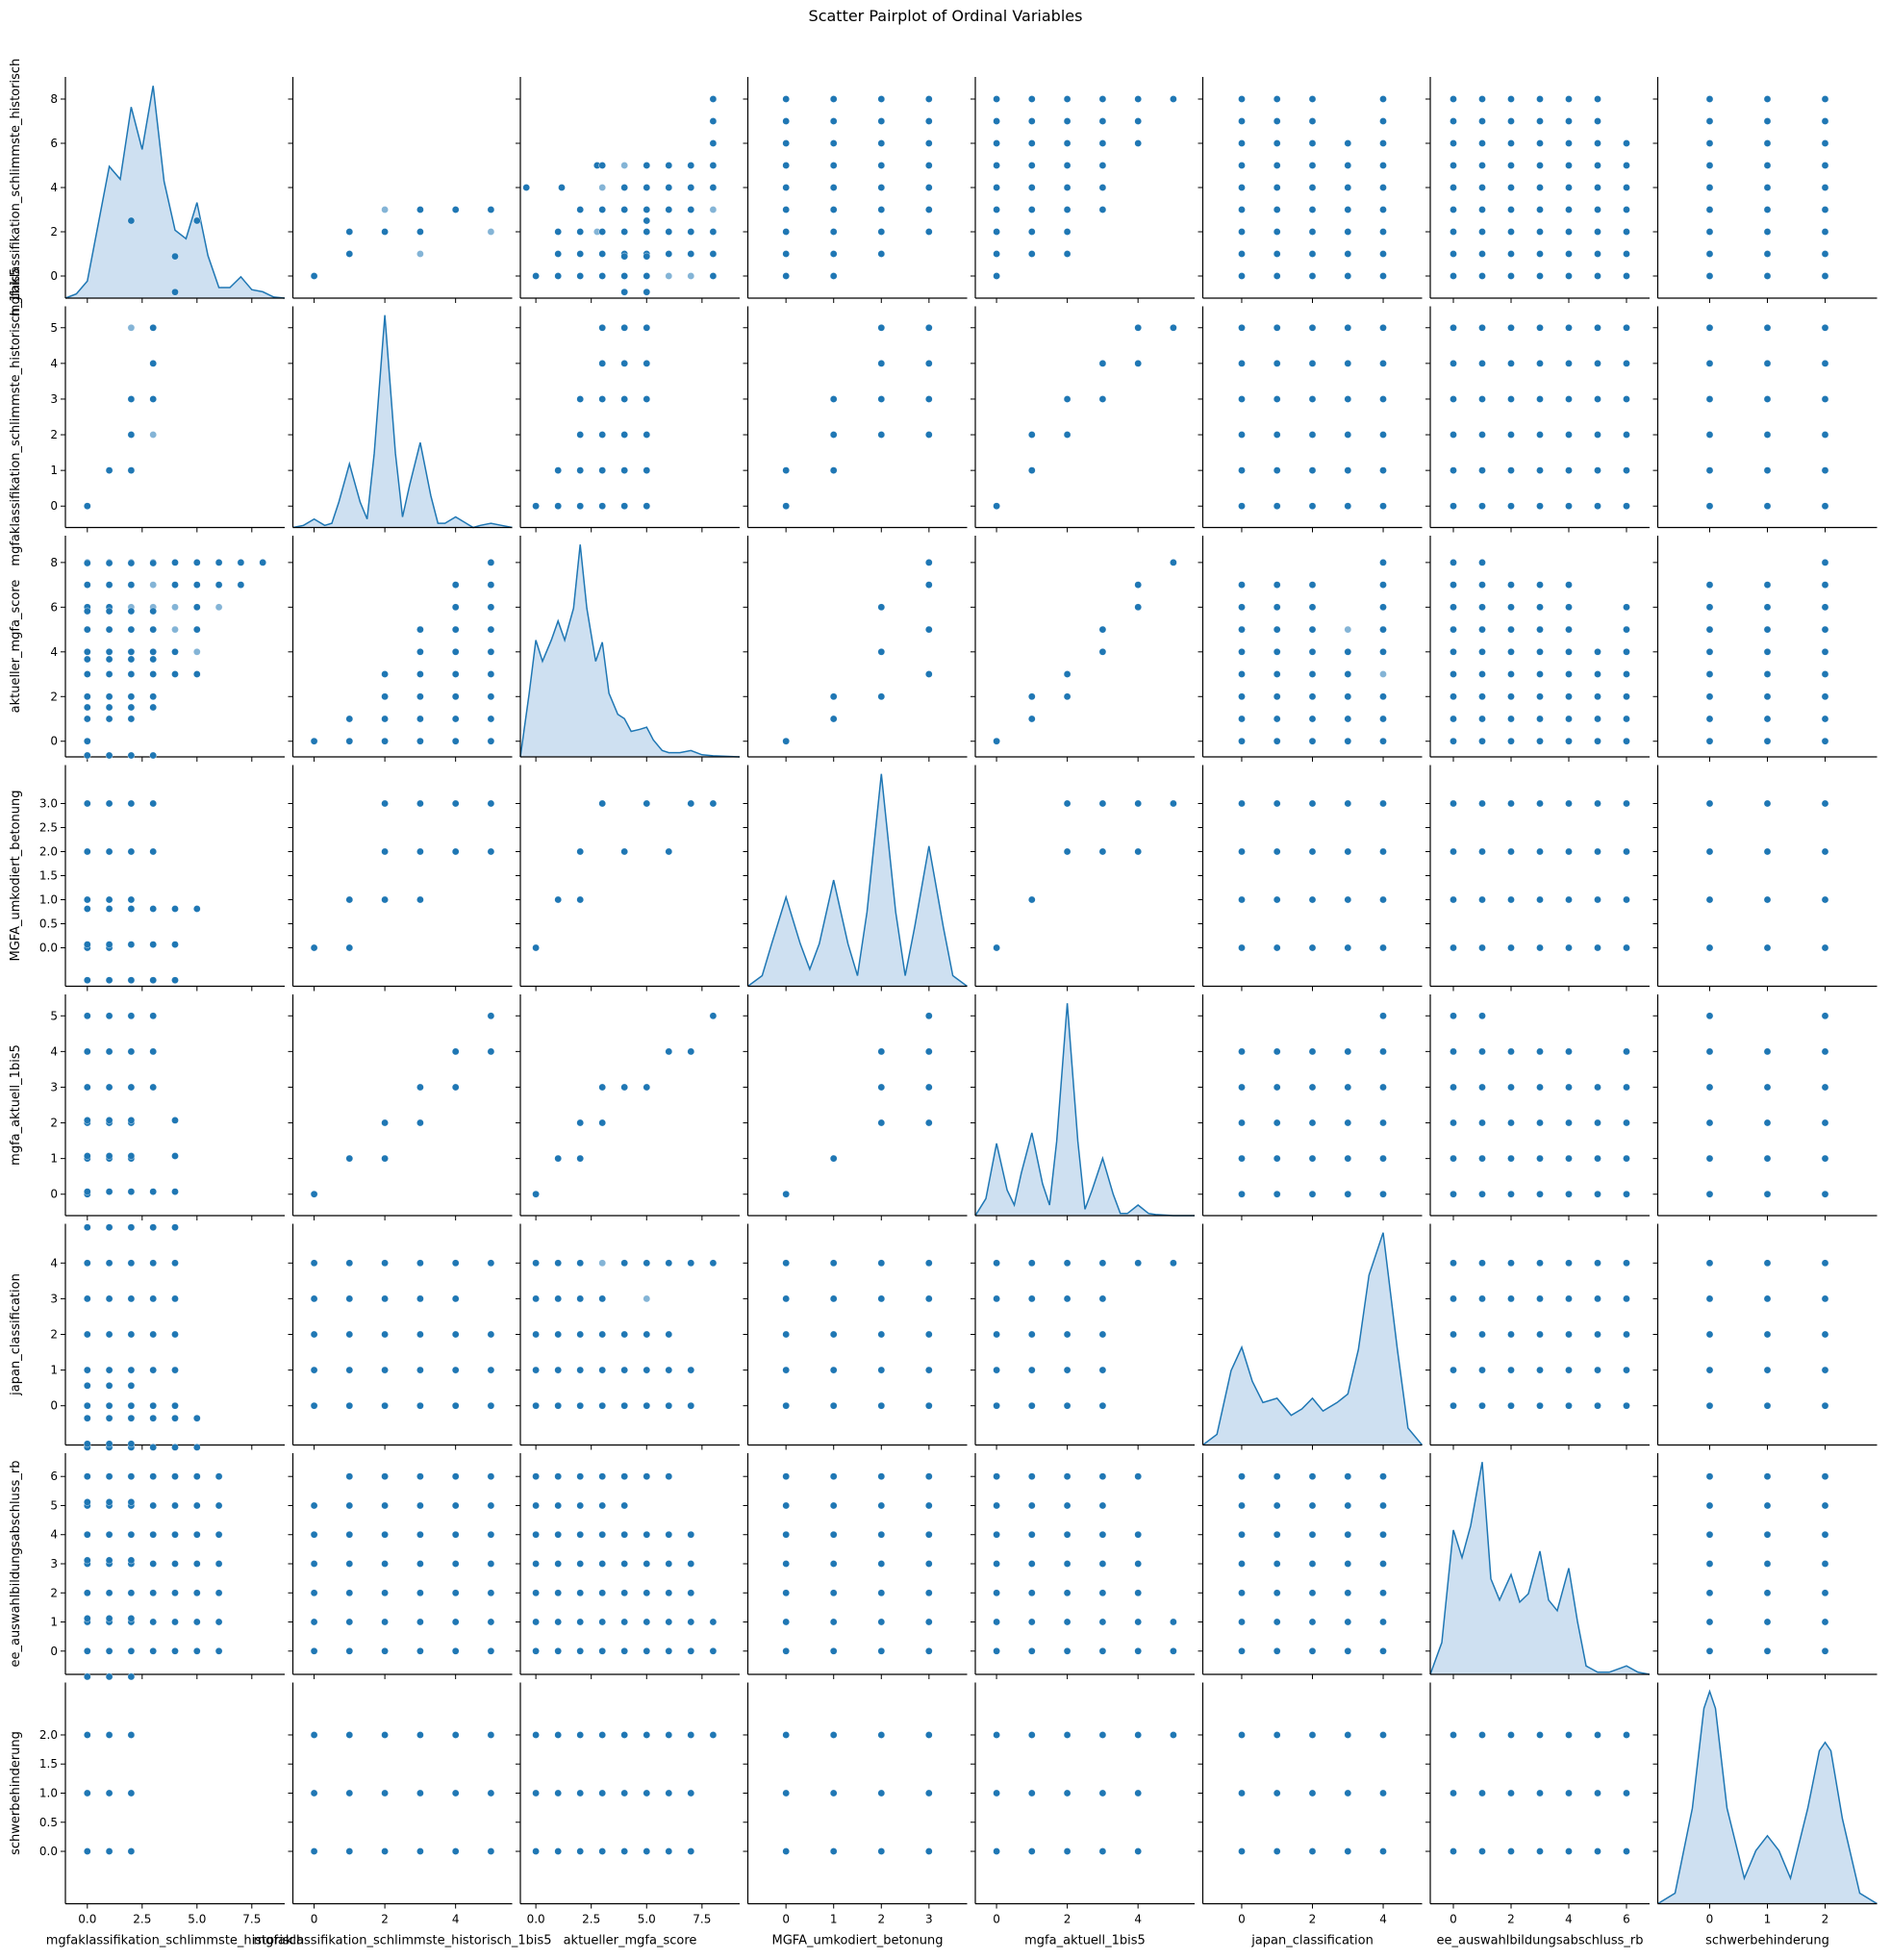 The image size is (1891, 1960). What do you see at coordinates (16, 1105) in the screenshot?
I see `y-axis-label: mgfa_aktuell_1bis5` at bounding box center [16, 1105].